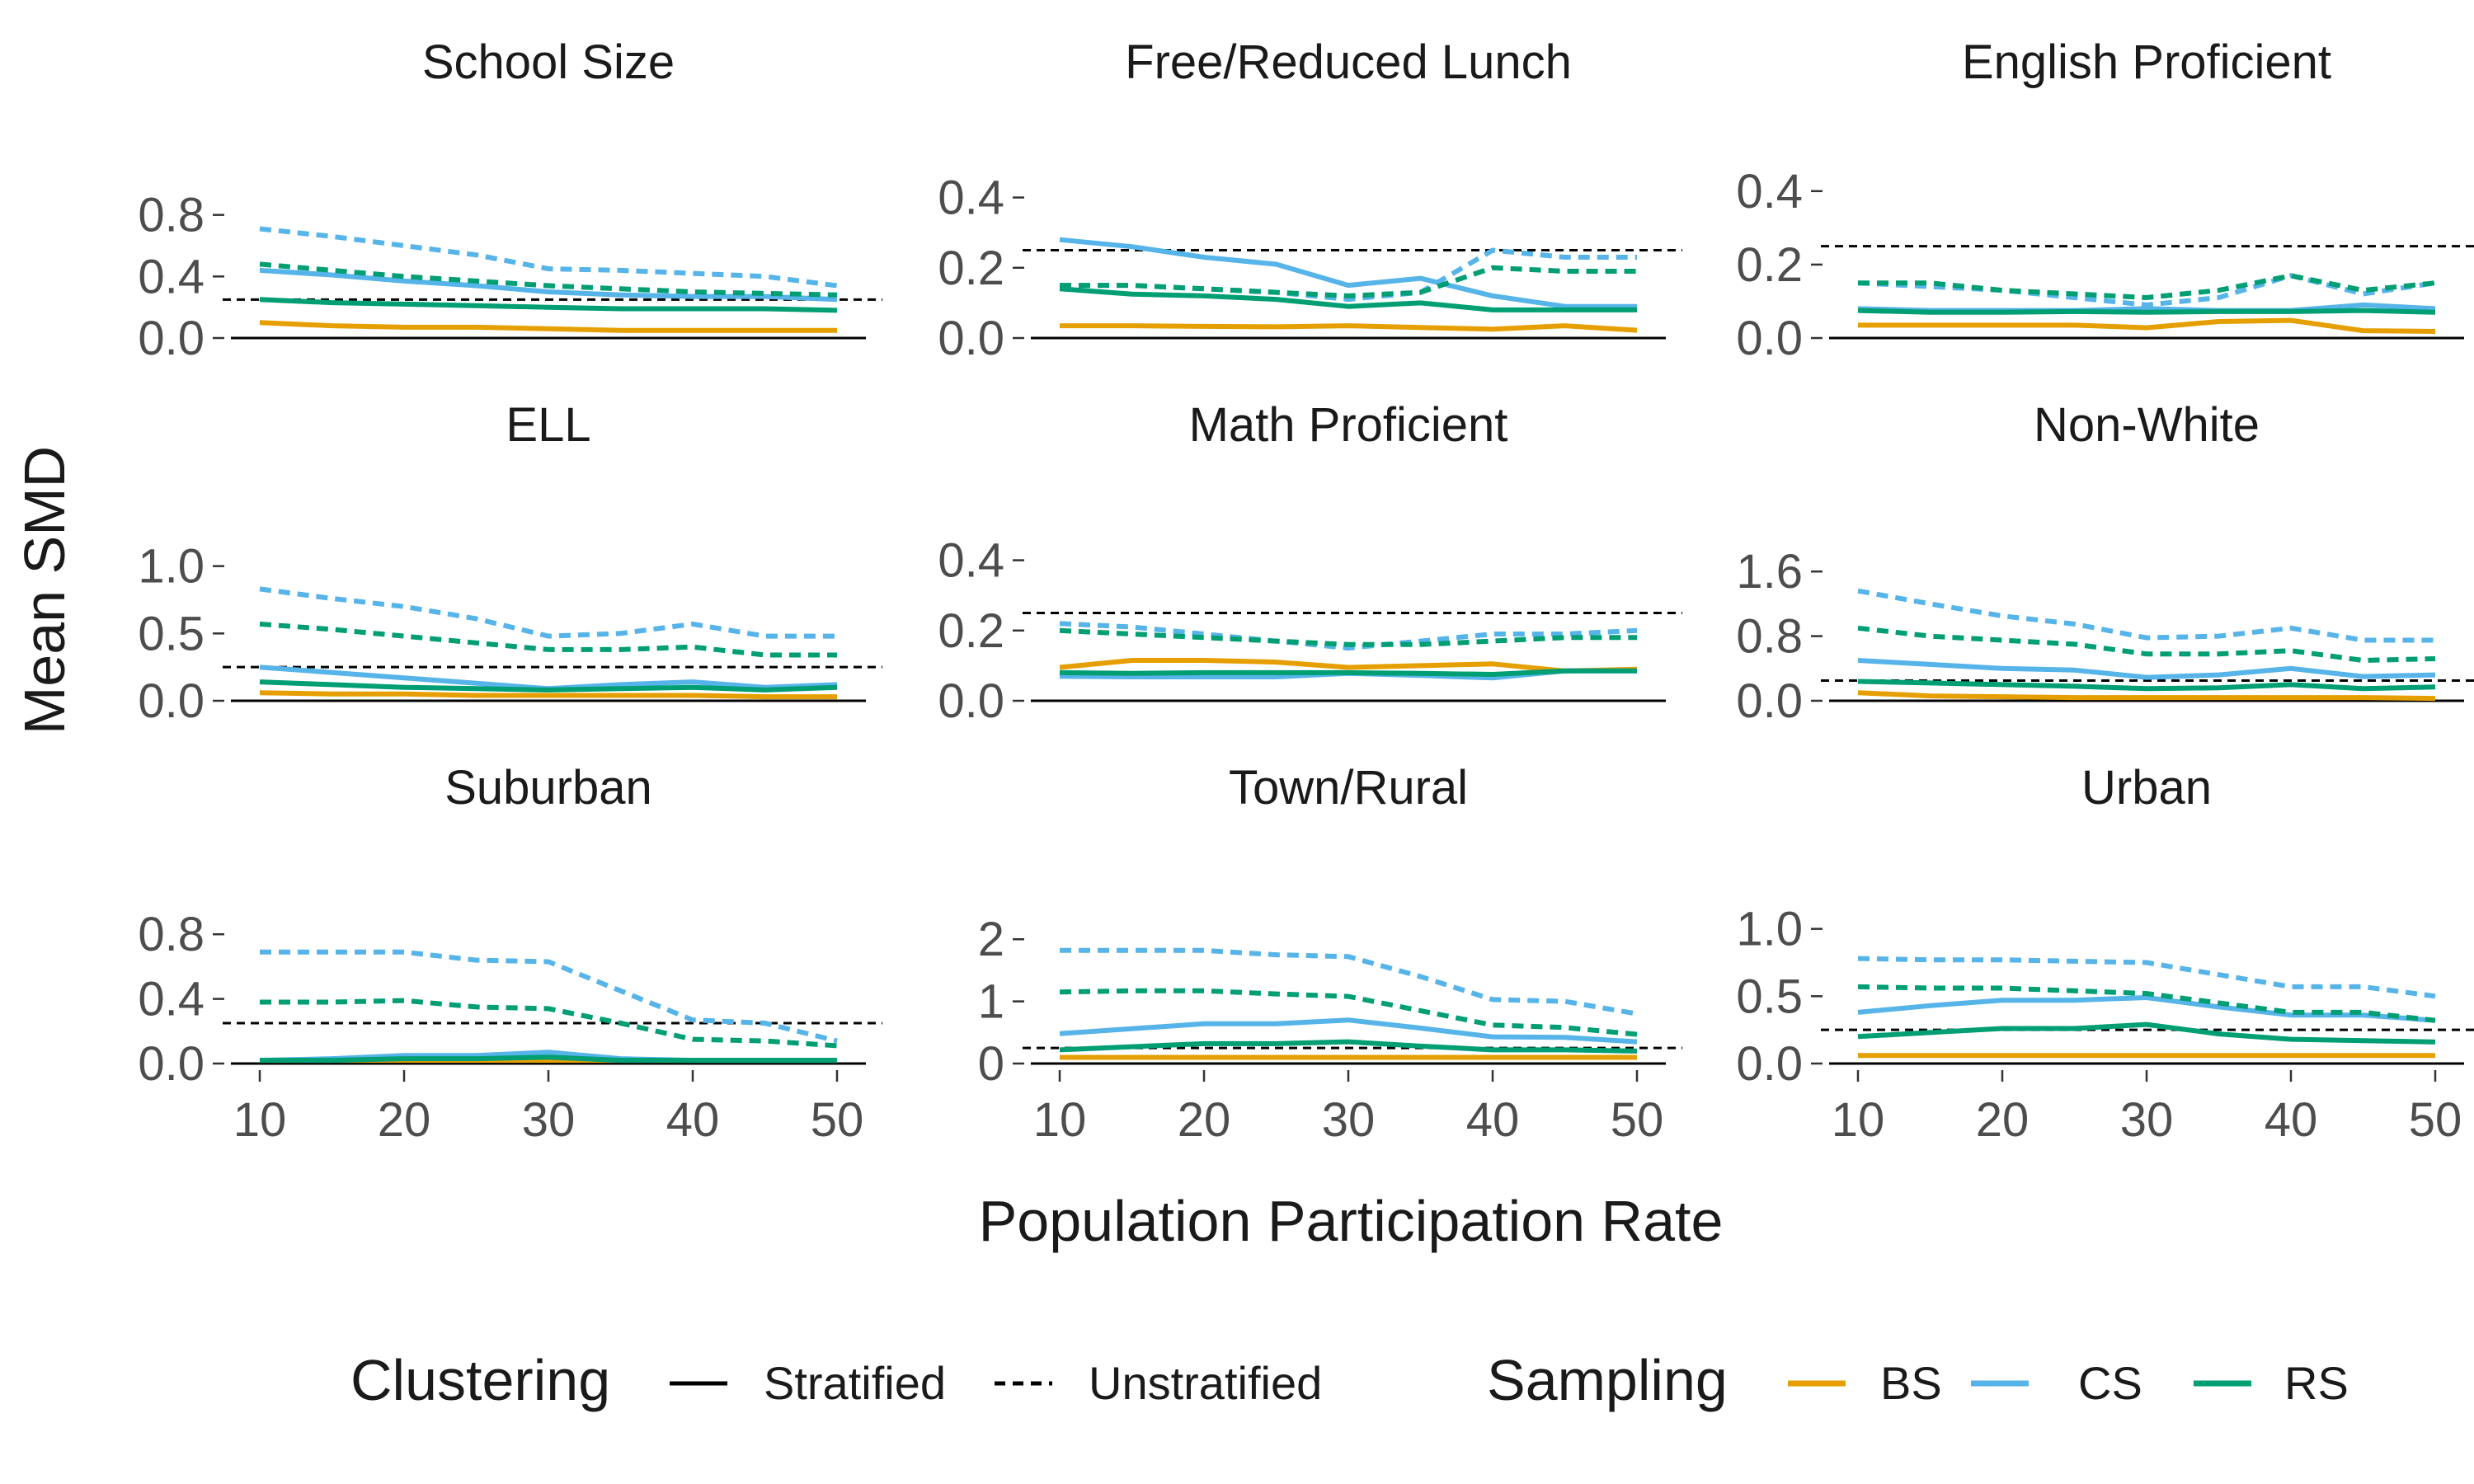  I want to click on y-tick-label: 2, so click(991, 940).